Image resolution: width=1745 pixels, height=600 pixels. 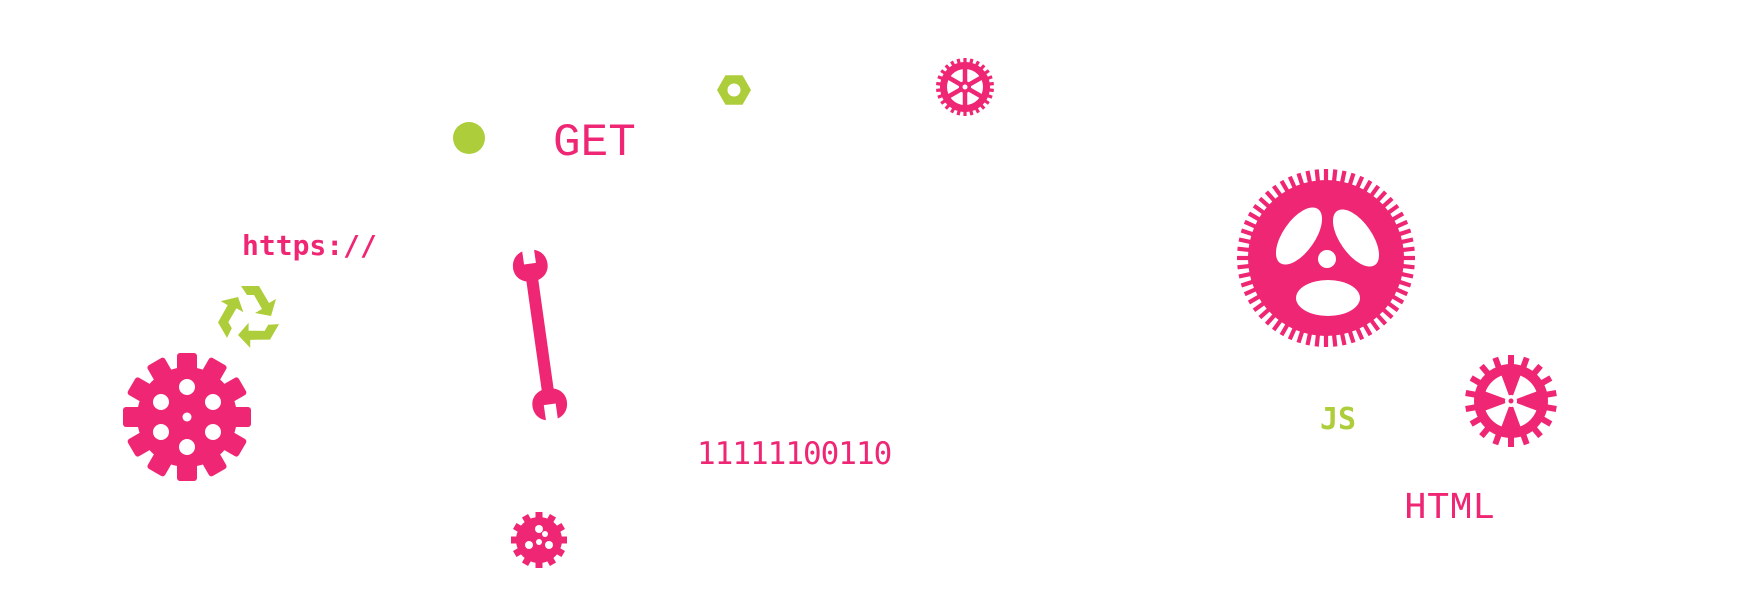 What do you see at coordinates (248, 317) in the screenshot?
I see `recycle-icon` at bounding box center [248, 317].